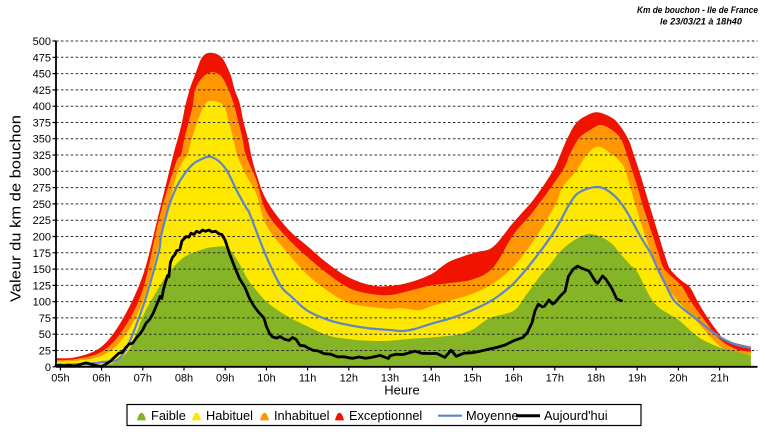 This screenshot has height=435, width=765. Describe the element at coordinates (42, 156) in the screenshot. I see `svg-text: 325` at that location.